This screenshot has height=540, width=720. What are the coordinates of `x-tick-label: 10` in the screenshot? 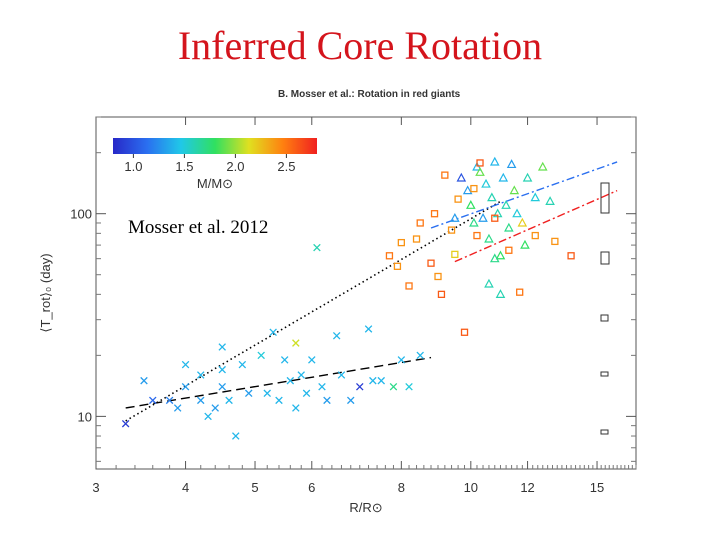 It's located at (471, 487).